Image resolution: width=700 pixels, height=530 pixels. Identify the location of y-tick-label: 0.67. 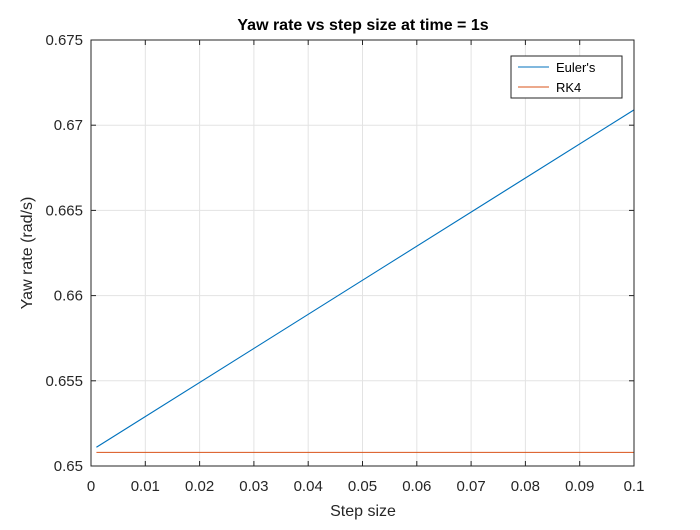
(68, 125).